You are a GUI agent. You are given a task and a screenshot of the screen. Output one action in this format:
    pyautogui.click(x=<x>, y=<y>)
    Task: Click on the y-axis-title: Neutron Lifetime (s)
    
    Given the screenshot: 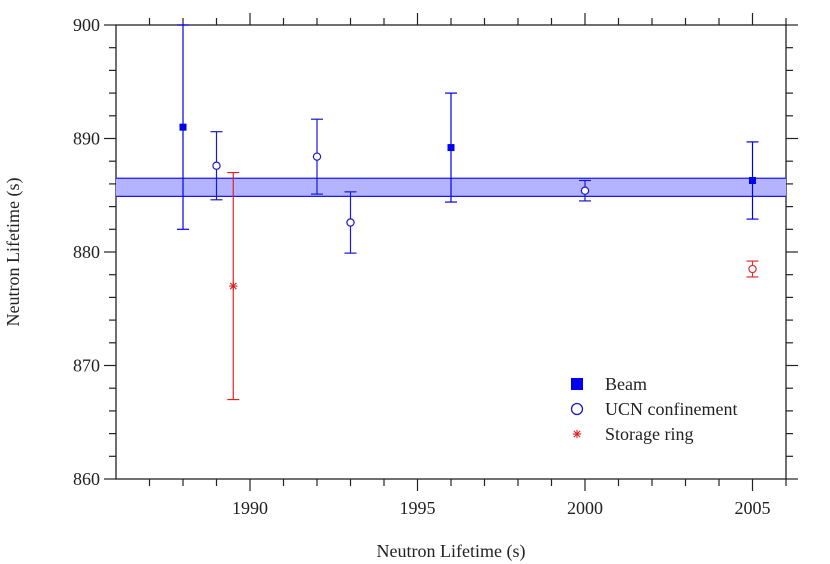 What is the action you would take?
    pyautogui.click(x=13, y=252)
    